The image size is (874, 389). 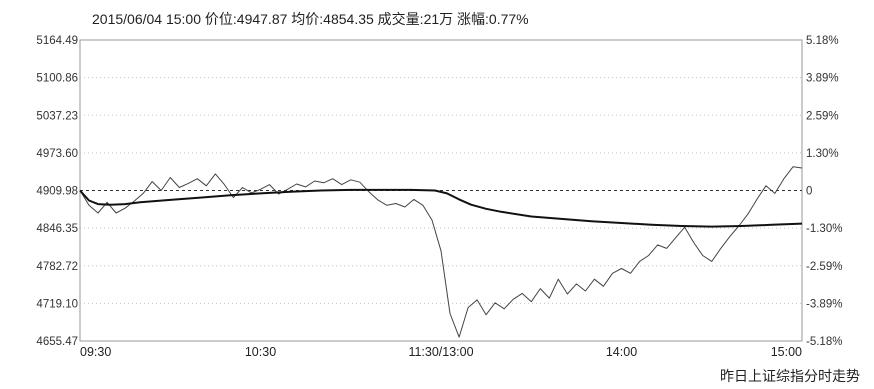 I want to click on y-tick-label: 4782.72, so click(x=57, y=267).